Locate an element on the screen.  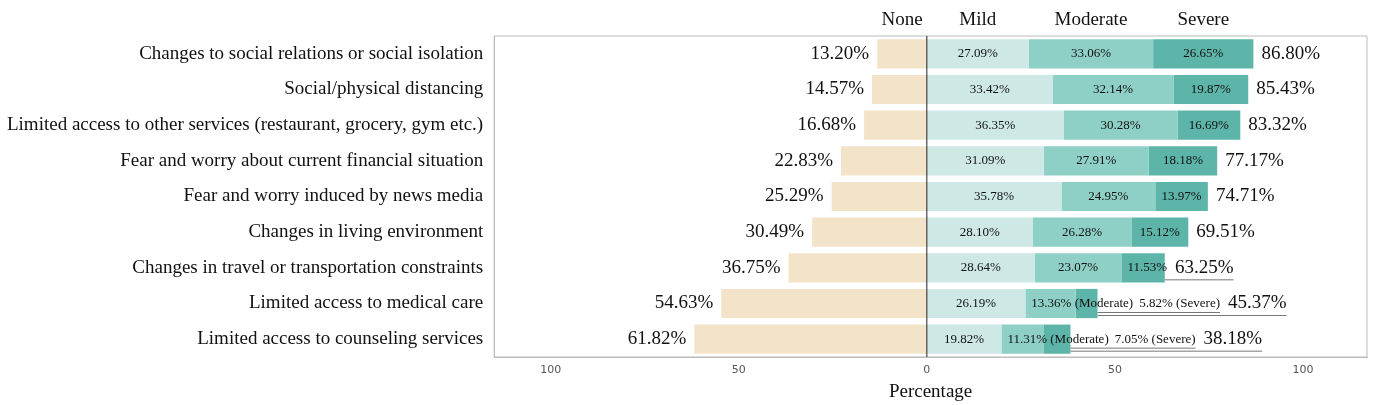
data-label: 27.09% is located at coordinates (978, 53).